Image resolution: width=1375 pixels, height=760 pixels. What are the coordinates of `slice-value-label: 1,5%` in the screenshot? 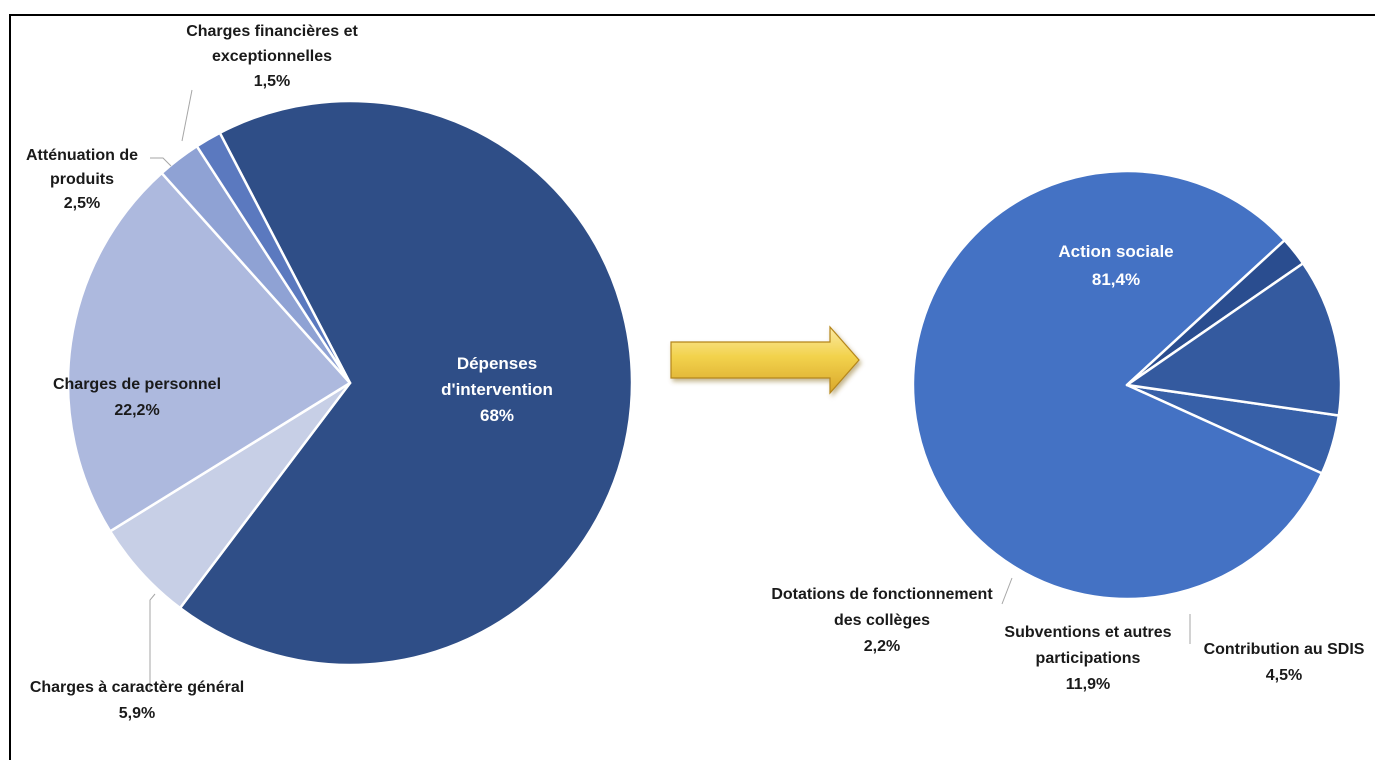 It's located at (272, 81).